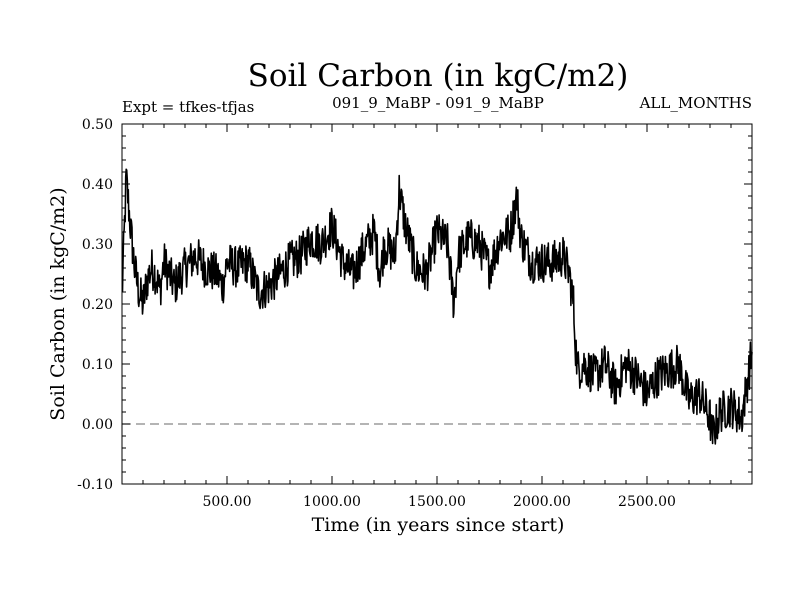  I want to click on x-tick-label: 1000.00, so click(332, 502).